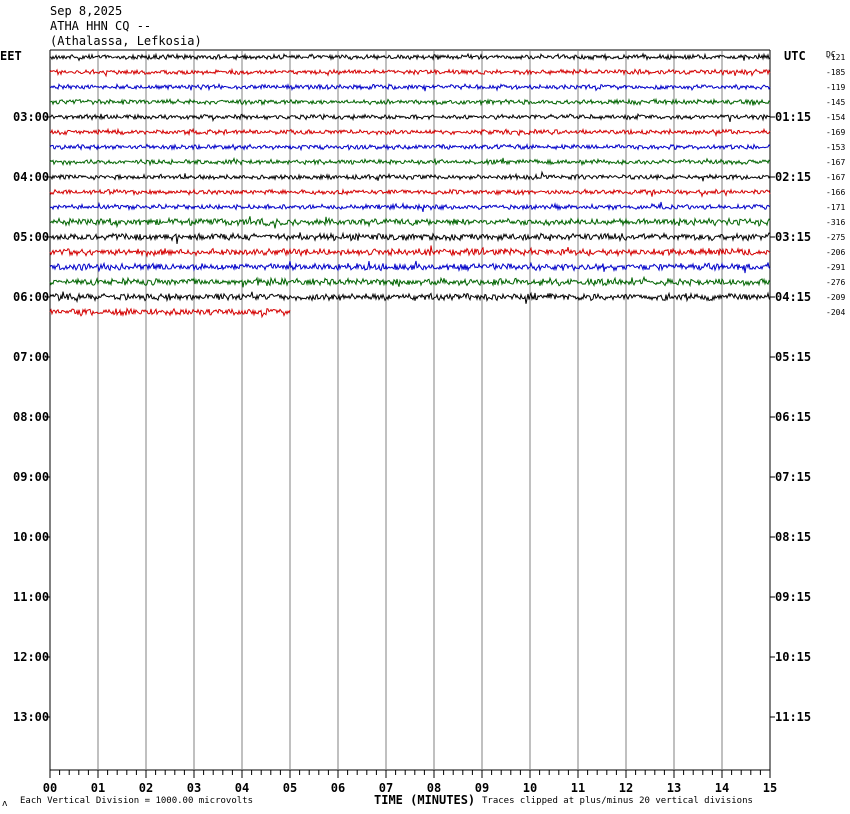 This screenshot has width=850, height=814. Describe the element at coordinates (674, 788) in the screenshot. I see `x-tick-label: 13` at that location.